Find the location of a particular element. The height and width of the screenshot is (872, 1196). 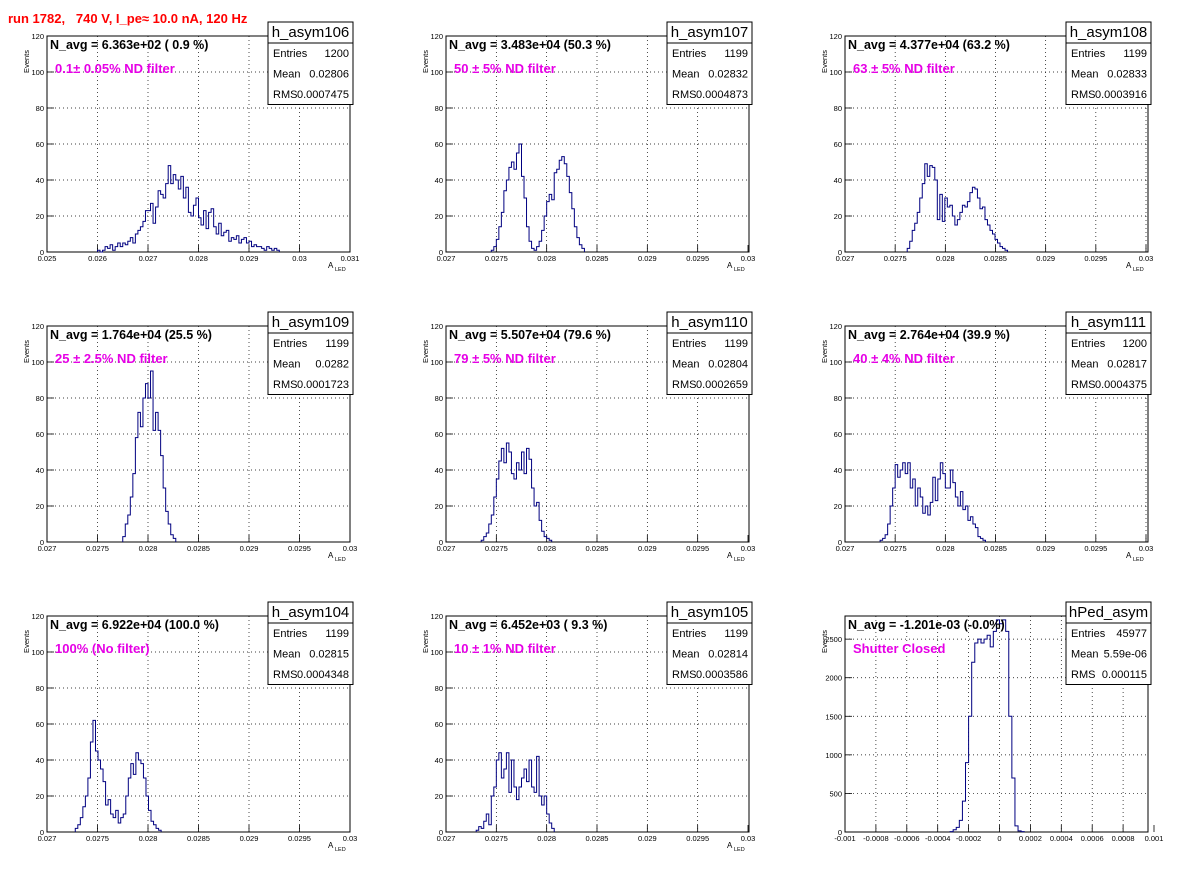

x-tick-label: -0.001 is located at coordinates (844, 838).